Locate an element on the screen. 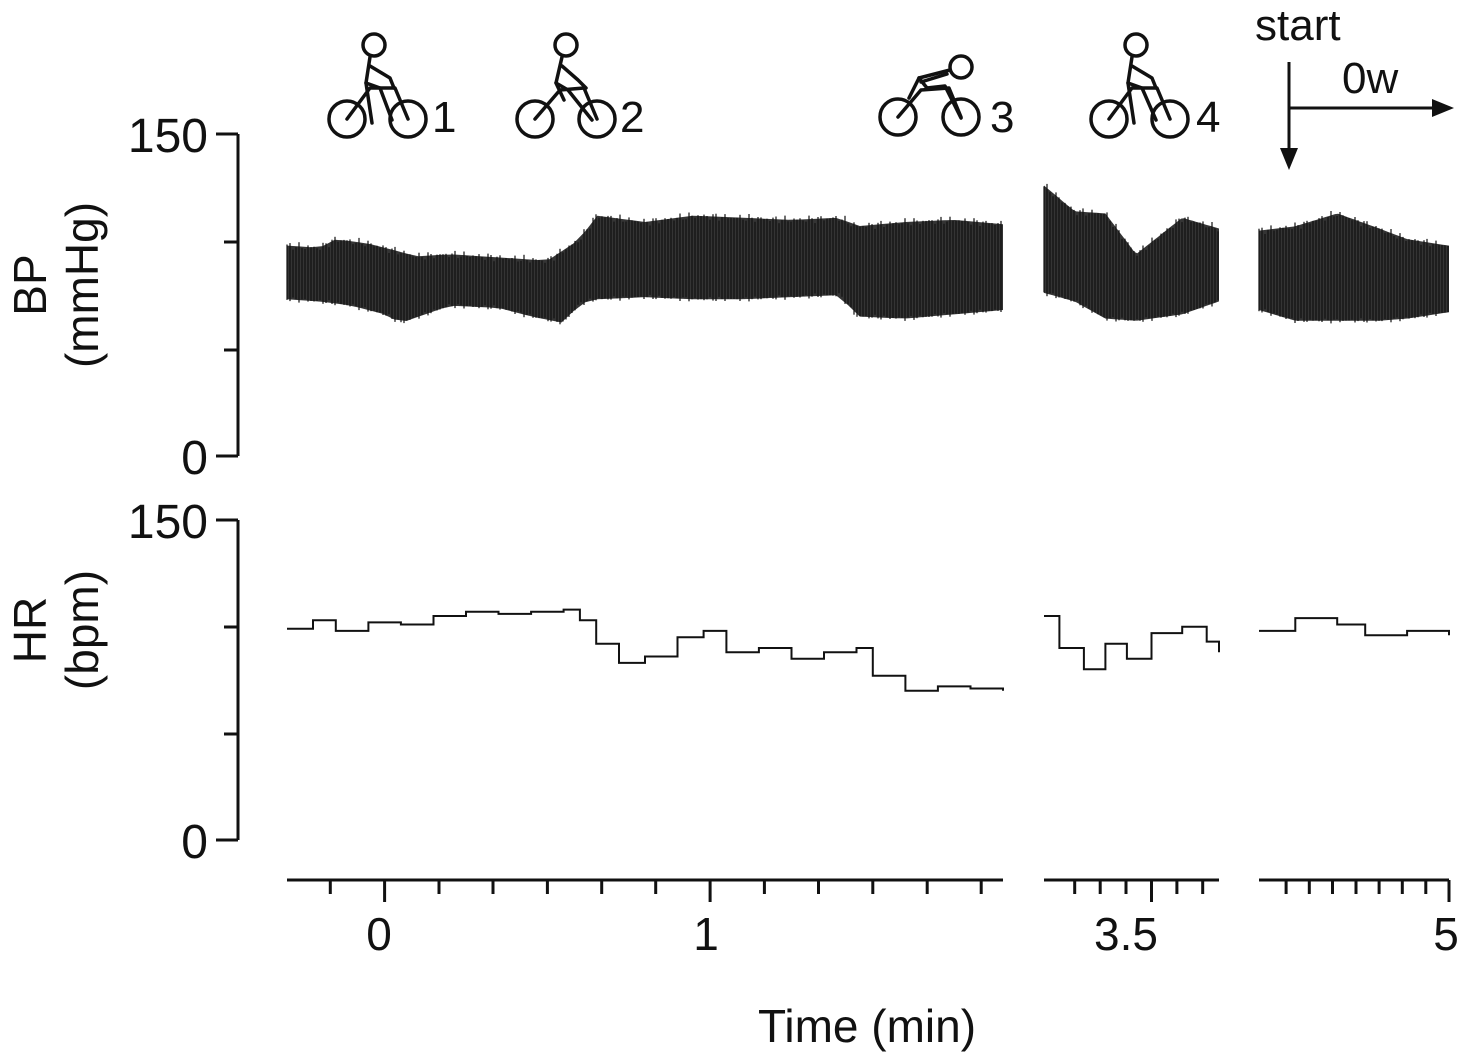  x-axis: 0 1 3.5 5 Time (min) is located at coordinates (873, 965).